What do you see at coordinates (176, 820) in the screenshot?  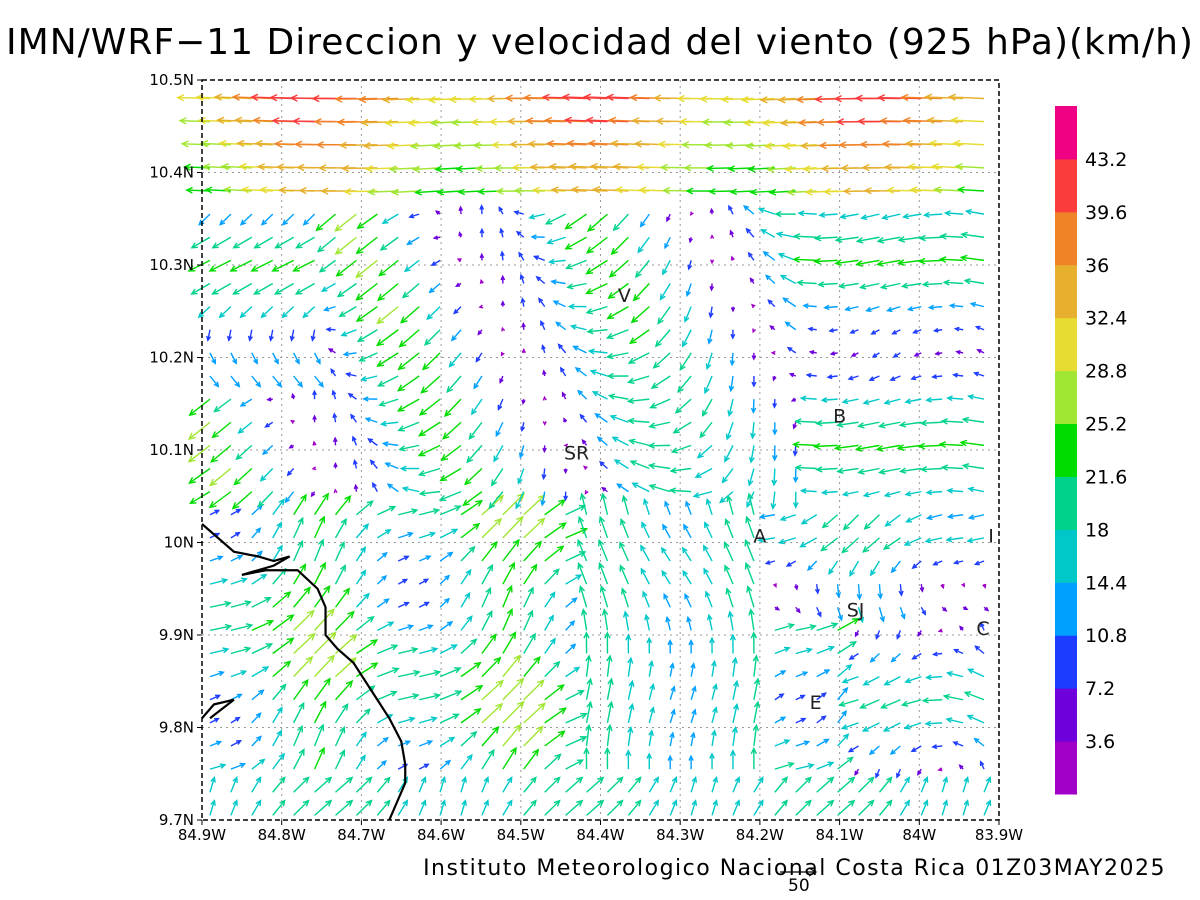 I see `y-tick-label: 9.7N` at bounding box center [176, 820].